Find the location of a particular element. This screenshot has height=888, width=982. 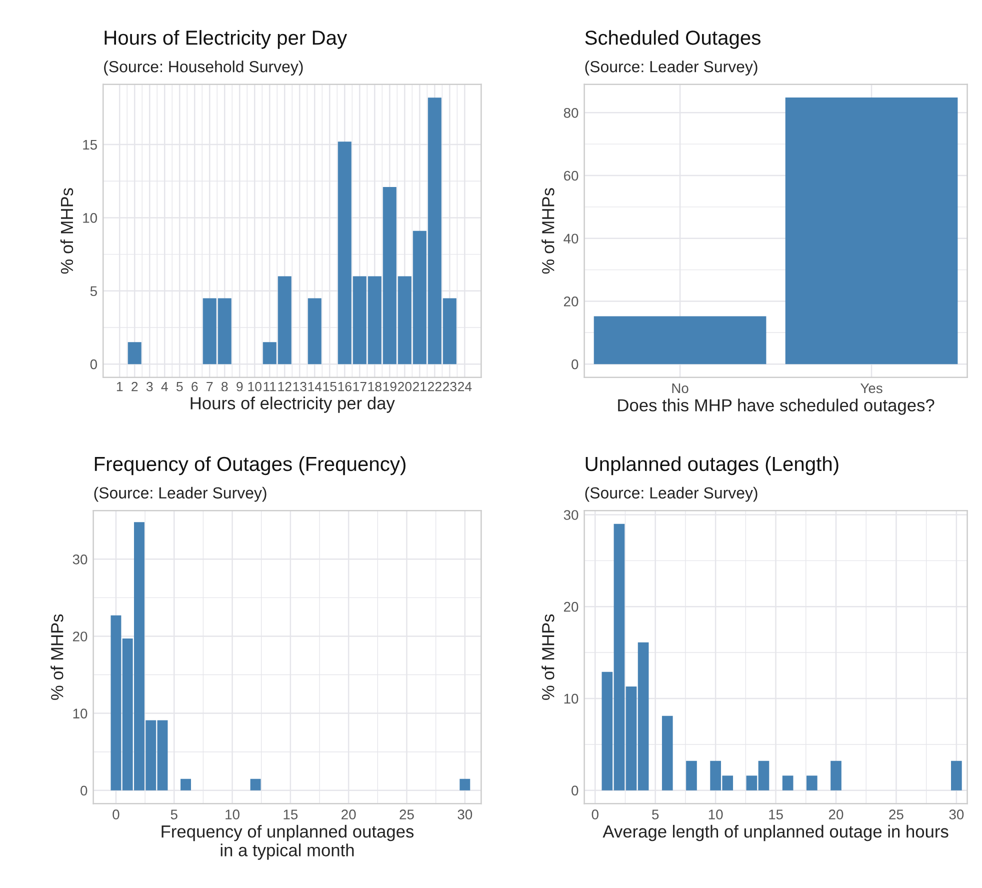

y-tick-label: 60 is located at coordinates (571, 175).